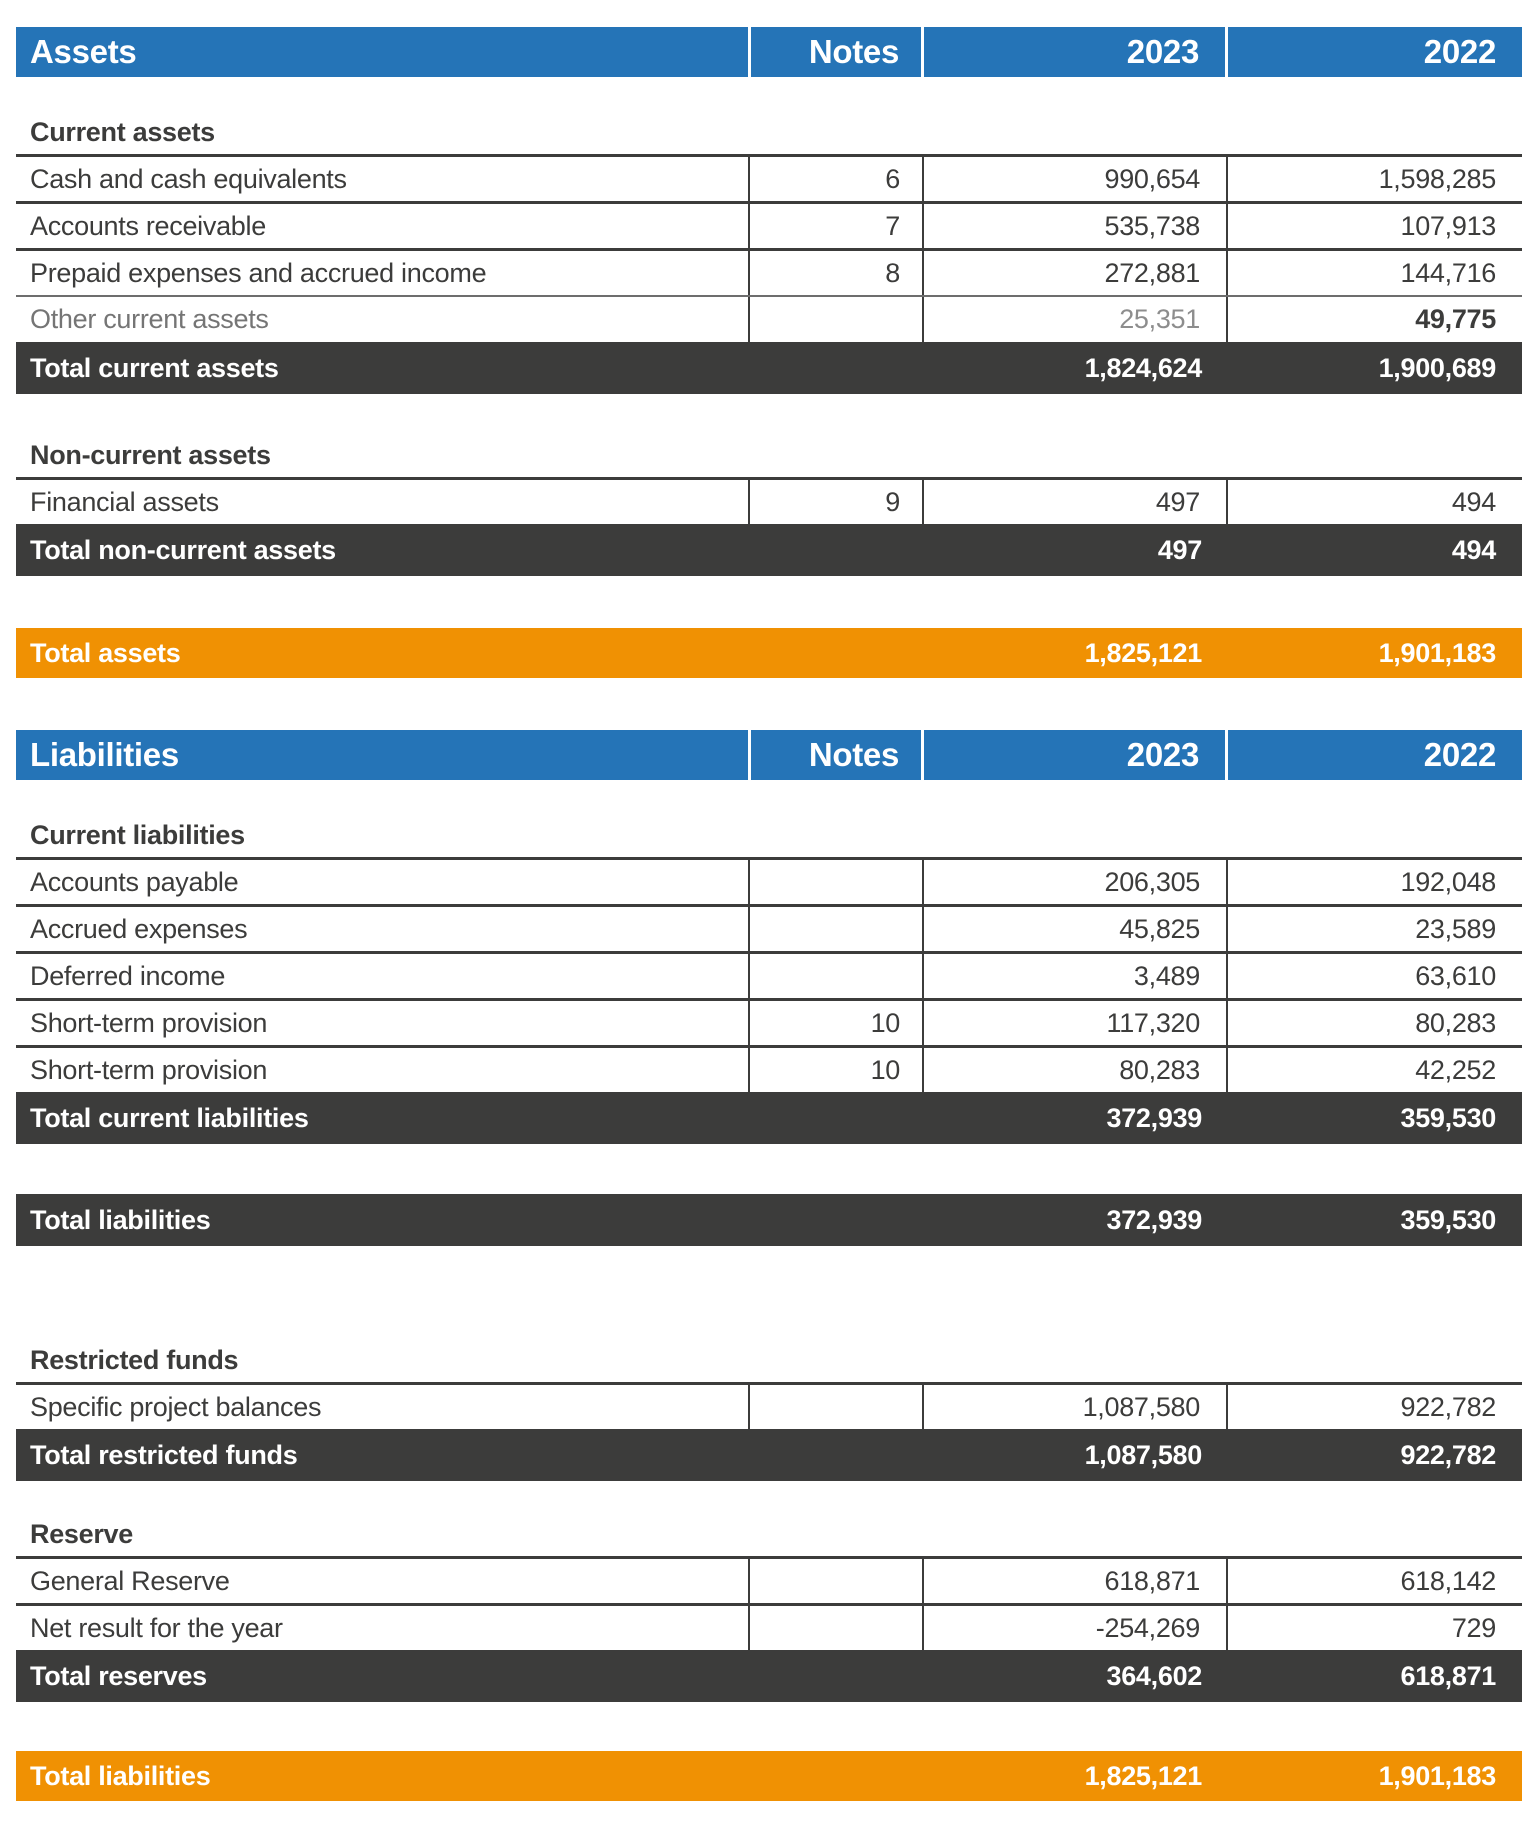 This screenshot has width=1540, height=1822. What do you see at coordinates (1143, 367) in the screenshot?
I see `total-value-2023: 1,824,624` at bounding box center [1143, 367].